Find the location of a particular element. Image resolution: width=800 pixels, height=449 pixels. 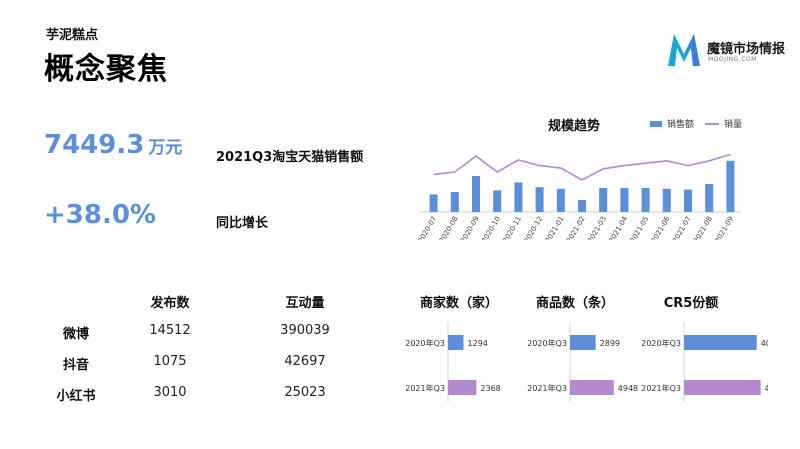

kpi-growth-number: +38.0% is located at coordinates (100, 215).